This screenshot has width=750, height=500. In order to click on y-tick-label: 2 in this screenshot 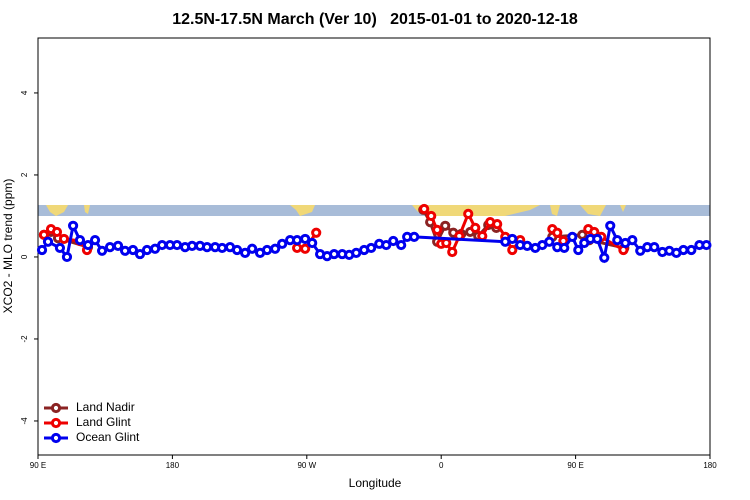, I will do `click(24, 174)`.